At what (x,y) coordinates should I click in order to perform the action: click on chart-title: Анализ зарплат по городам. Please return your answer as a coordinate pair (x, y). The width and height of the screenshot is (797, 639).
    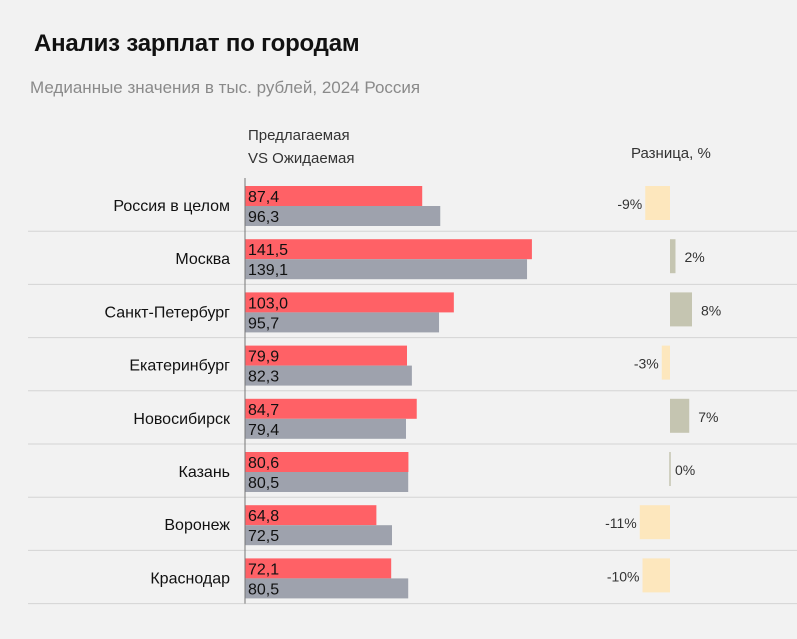
    Looking at the image, I should click on (197, 43).